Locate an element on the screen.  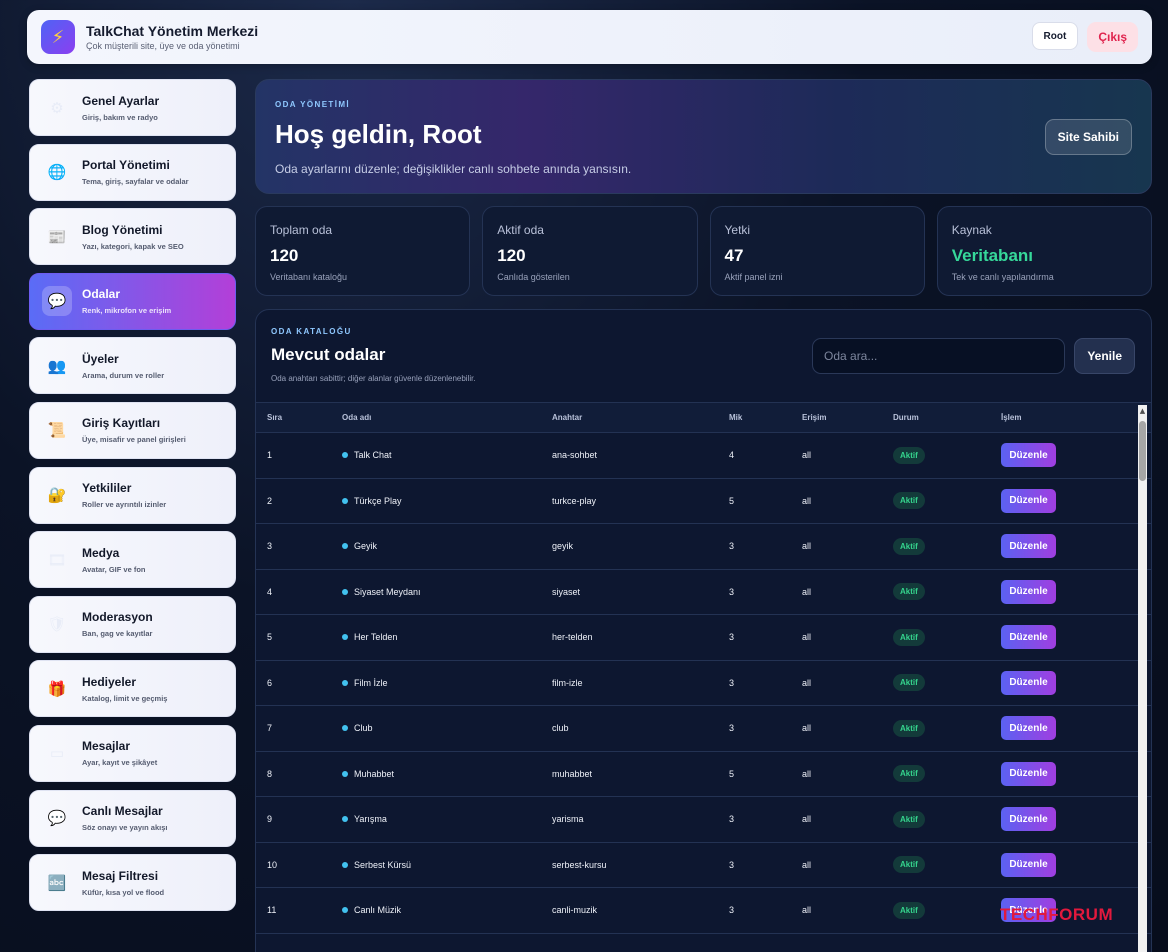
sidebar-item-title: Yetkililer is located at coordinates (107, 488).